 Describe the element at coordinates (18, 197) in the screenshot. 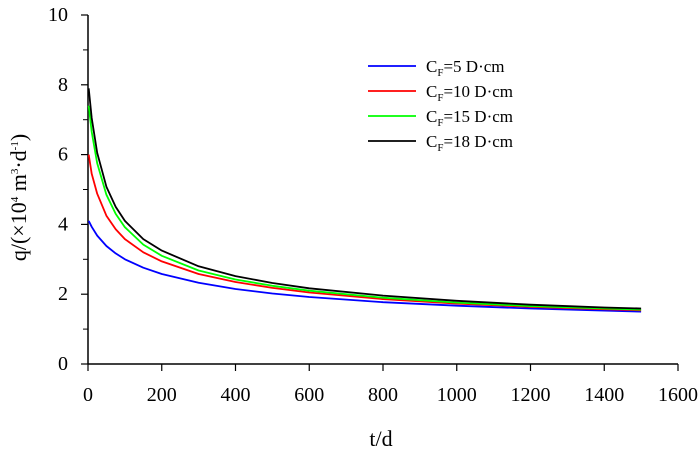

I see `y-axis-title: q/(×104 m3·d-1)` at that location.